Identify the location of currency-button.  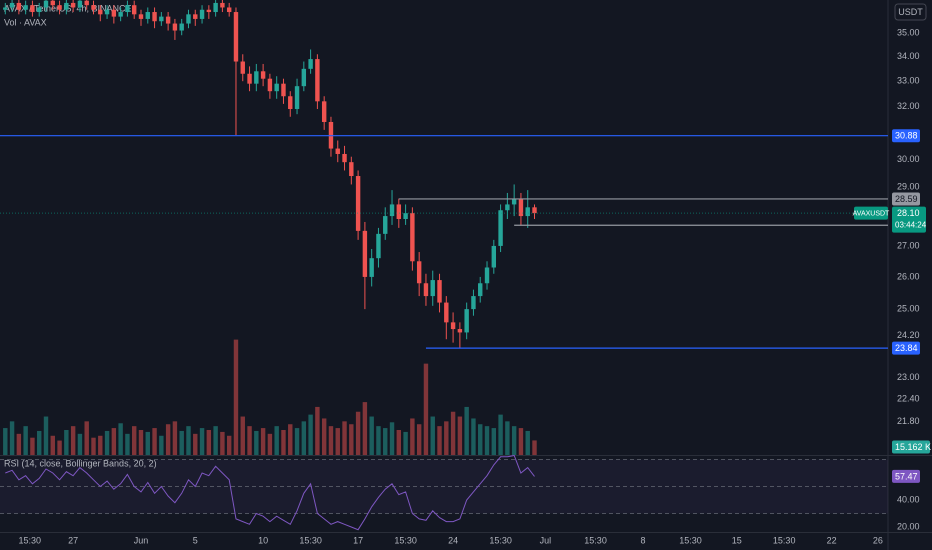
(910, 12).